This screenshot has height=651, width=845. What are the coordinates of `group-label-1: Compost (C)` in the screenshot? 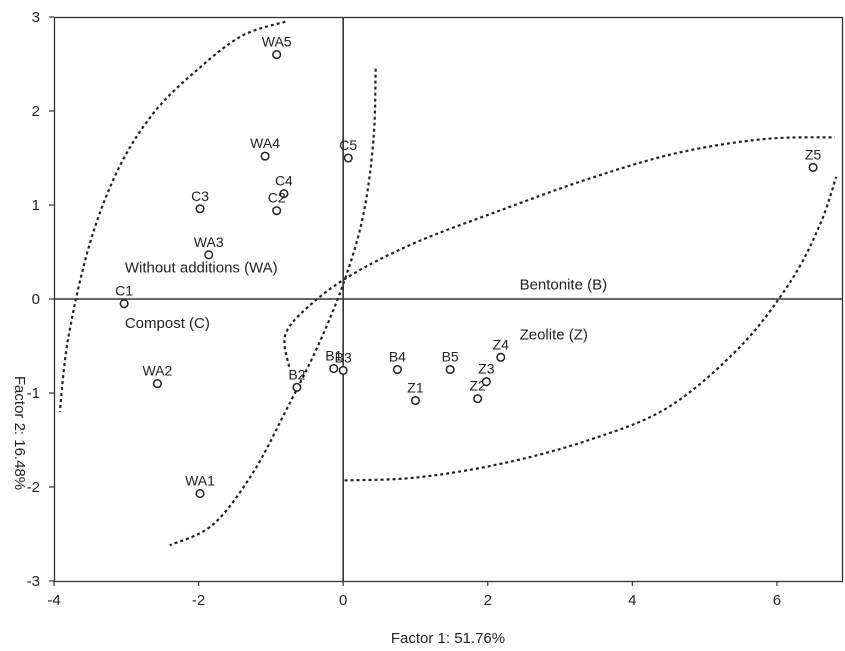 It's located at (167, 323).